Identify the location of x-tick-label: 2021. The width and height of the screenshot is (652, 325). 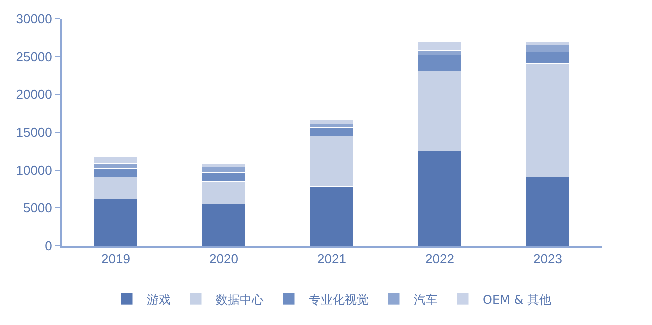
(332, 259).